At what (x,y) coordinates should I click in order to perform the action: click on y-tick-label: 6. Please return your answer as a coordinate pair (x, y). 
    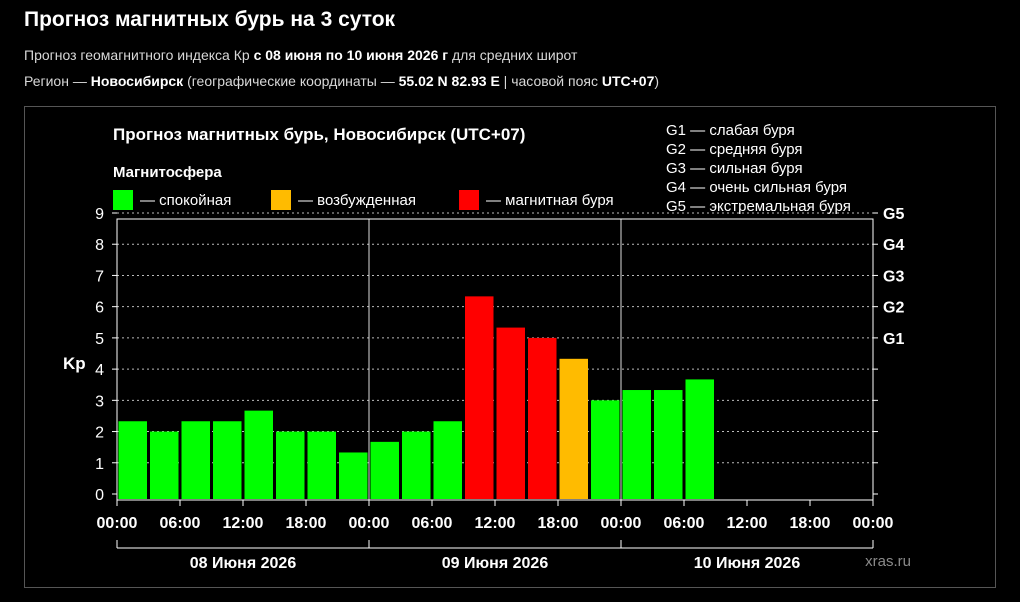
    Looking at the image, I should click on (99, 308).